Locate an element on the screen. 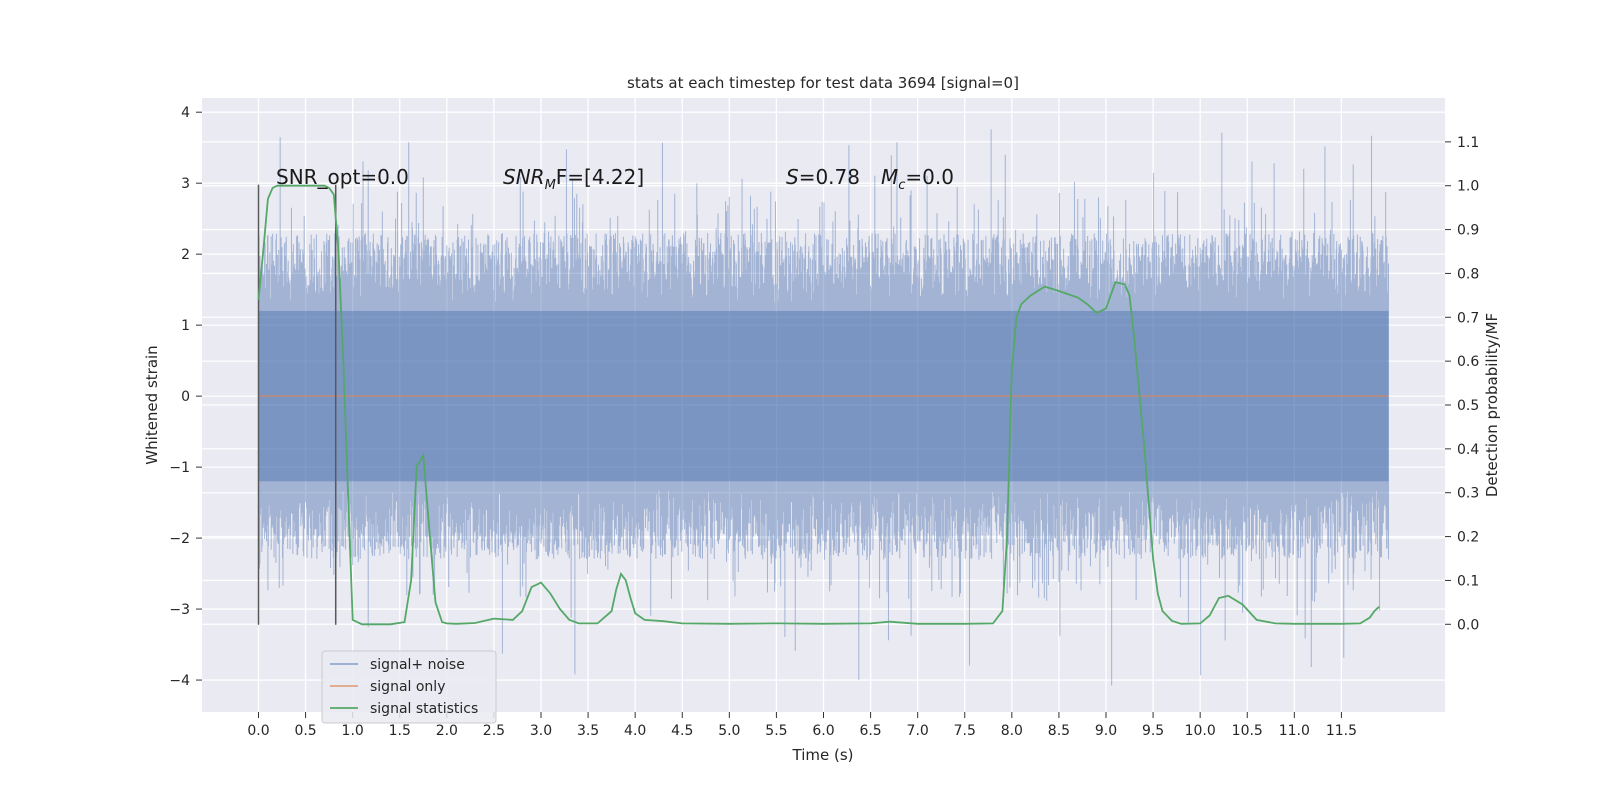 The image size is (1600, 800). x-tick-label: 4.0 is located at coordinates (635, 731).